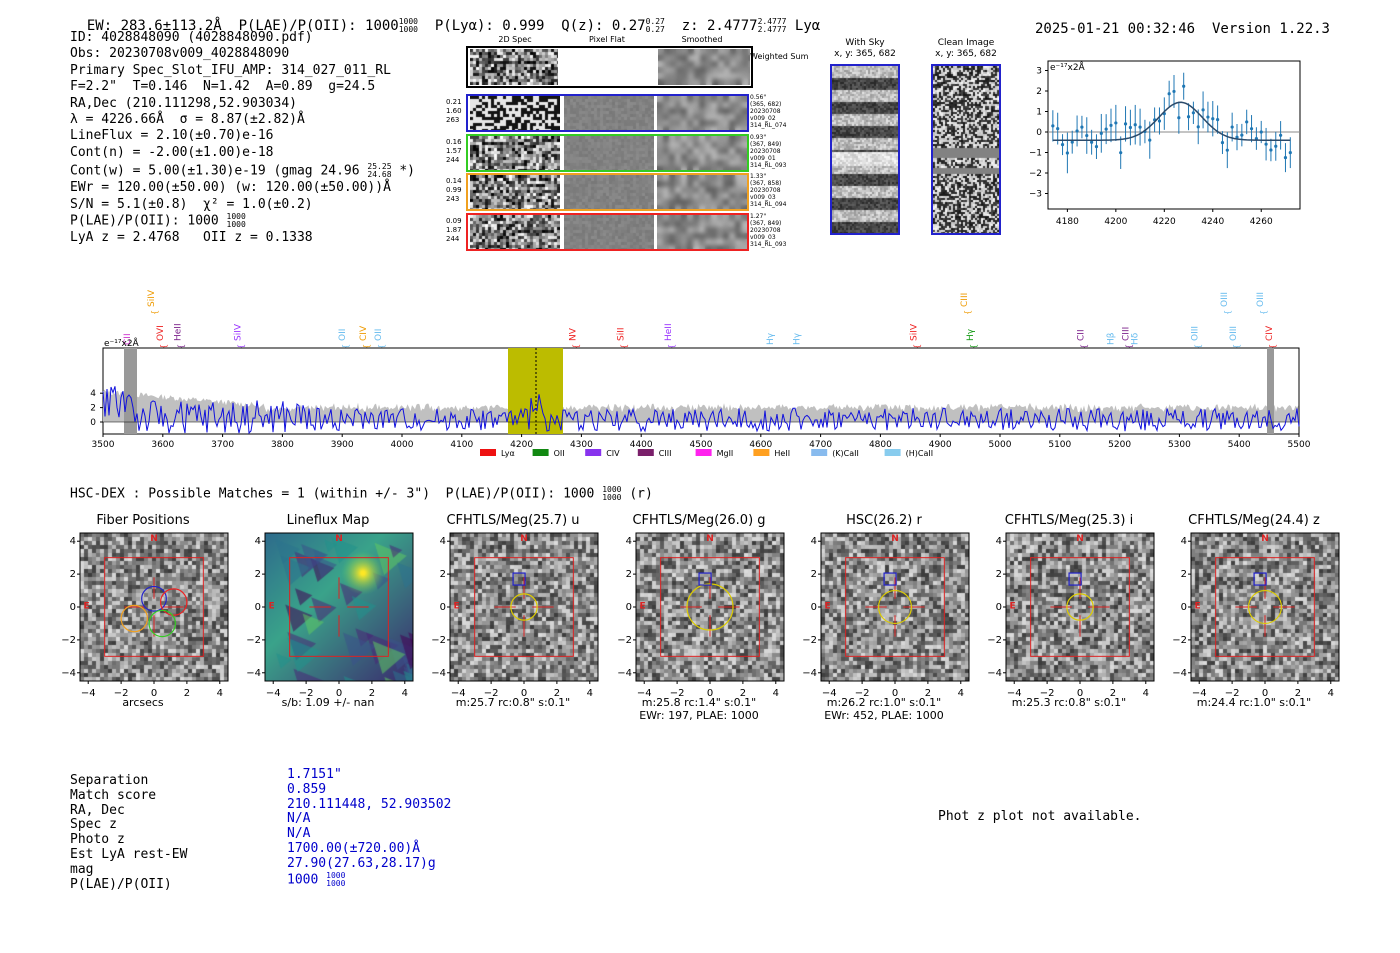  I want to click on fit-y-tick: 0, so click(1039, 133).